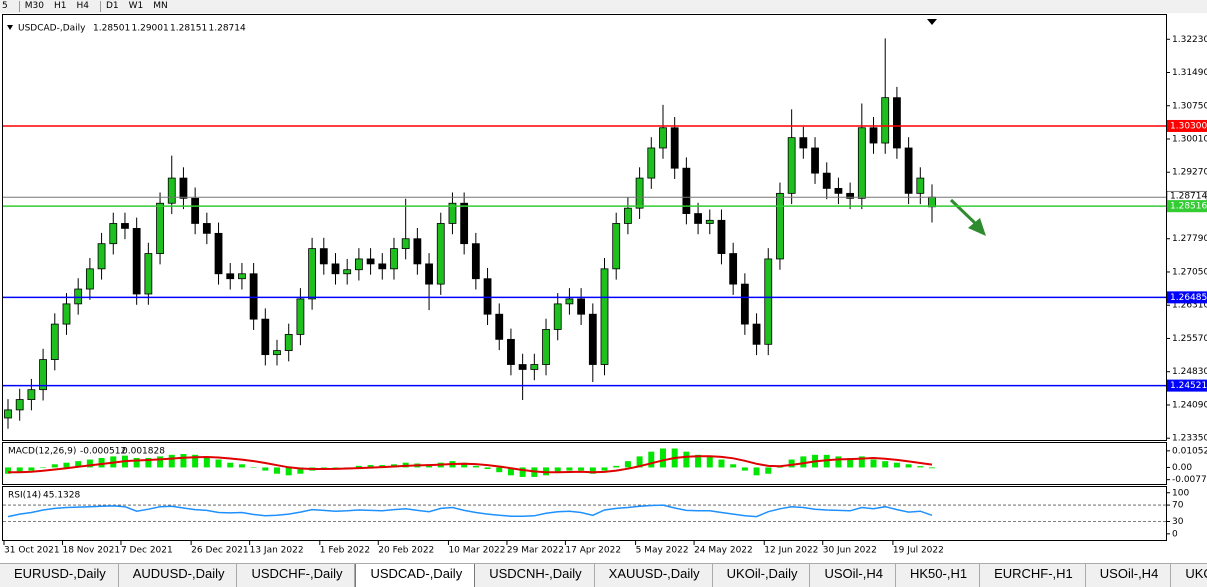  Describe the element at coordinates (296, 575) in the screenshot. I see `chart-tab: USDCHF-,Daily` at that location.